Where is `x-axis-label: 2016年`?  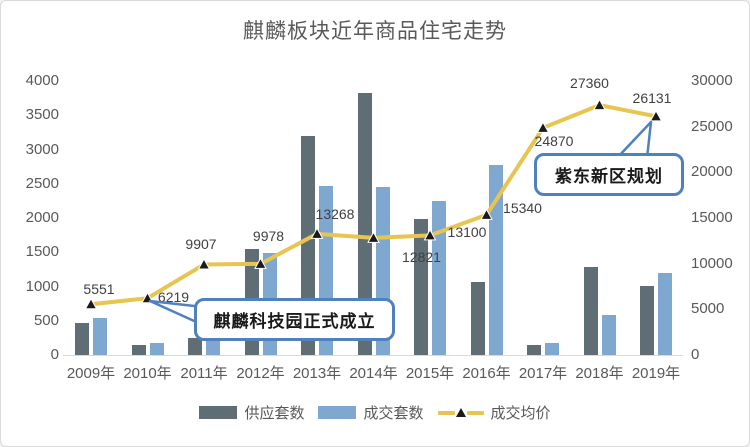
x-axis-label: 2016年 is located at coordinates (486, 373).